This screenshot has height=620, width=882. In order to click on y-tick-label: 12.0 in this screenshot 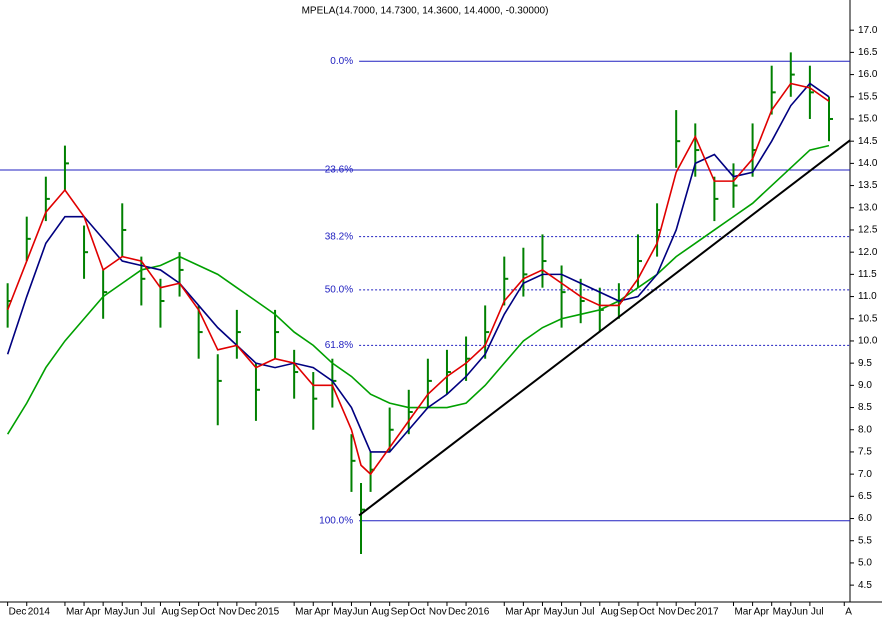, I will do `click(868, 252)`.